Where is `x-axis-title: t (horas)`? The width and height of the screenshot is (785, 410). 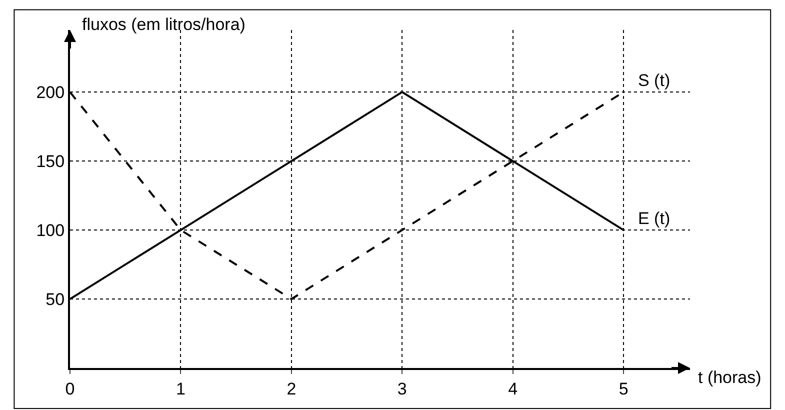 x-axis-title: t (horas) is located at coordinates (730, 377).